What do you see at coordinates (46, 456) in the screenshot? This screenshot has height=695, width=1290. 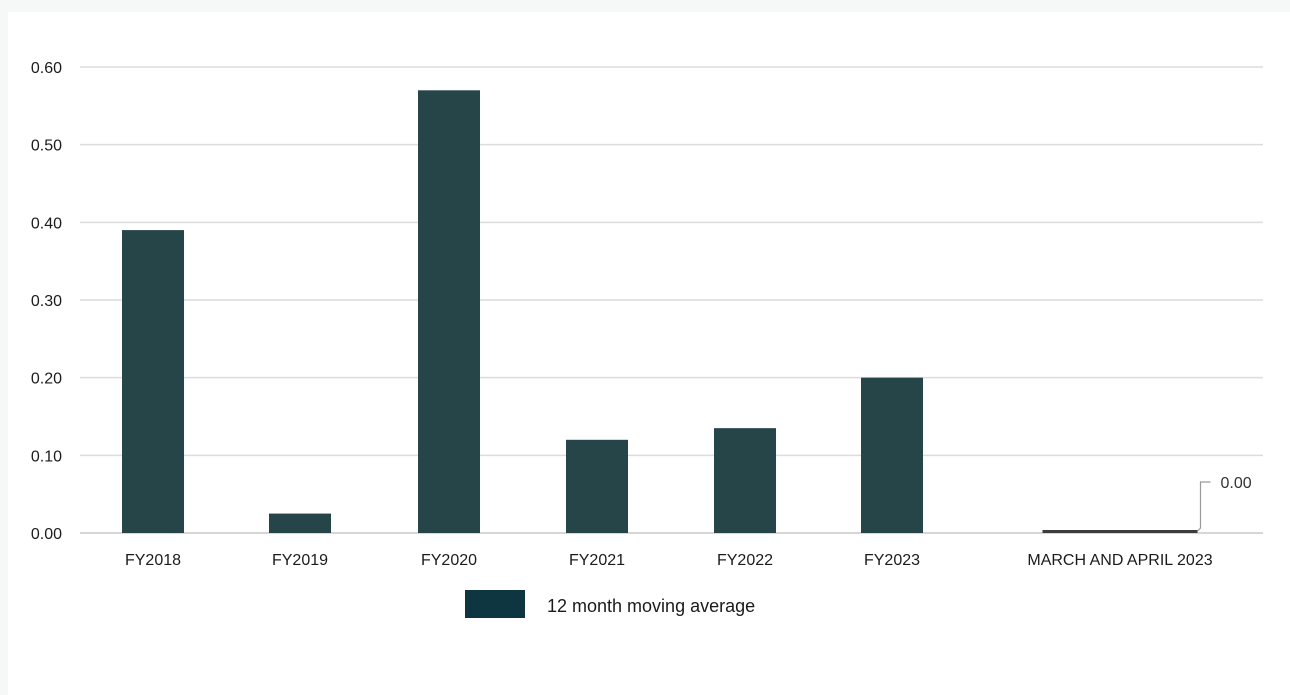 I see `y-tick-label: 0.10` at bounding box center [46, 456].